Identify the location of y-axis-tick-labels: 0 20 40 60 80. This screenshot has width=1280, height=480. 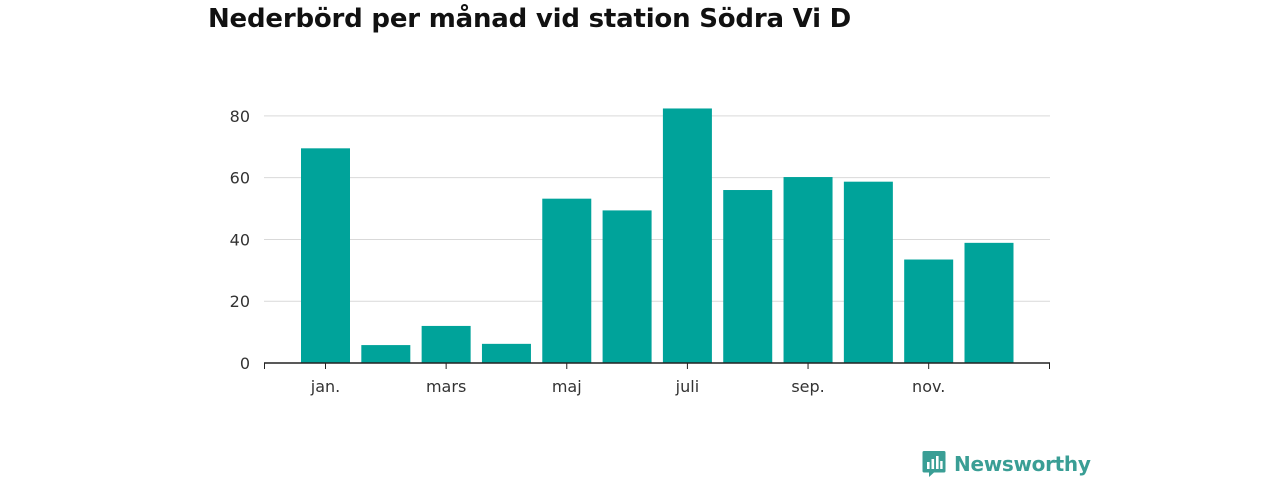
(240, 240).